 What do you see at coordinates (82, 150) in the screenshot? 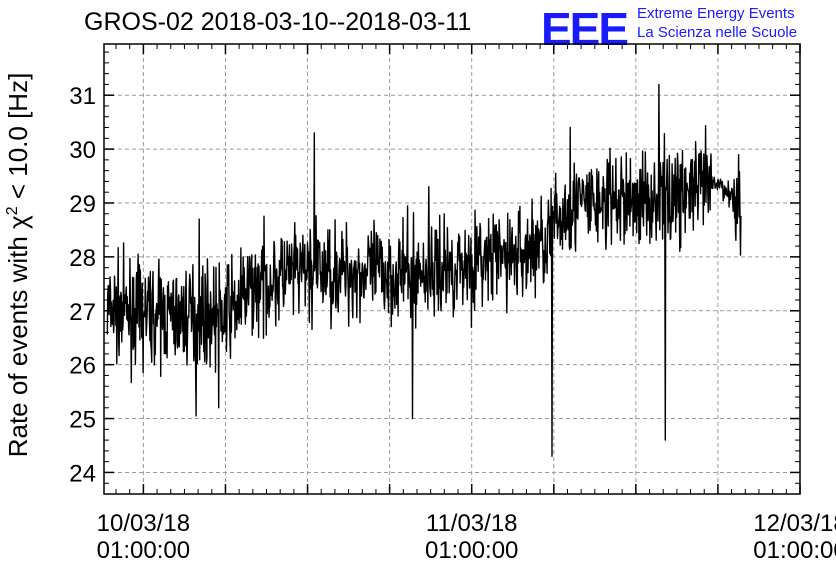
I see `y-tick-label: 30` at bounding box center [82, 150].